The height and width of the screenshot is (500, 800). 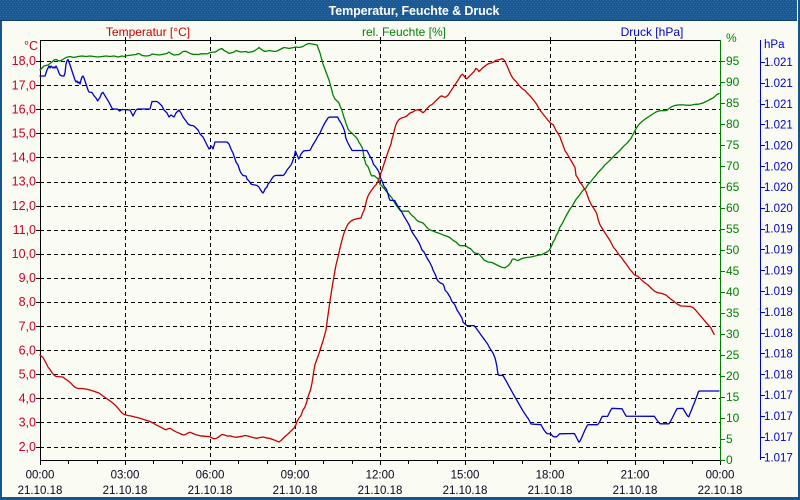 I want to click on svg-text: 50, so click(x=733, y=250).